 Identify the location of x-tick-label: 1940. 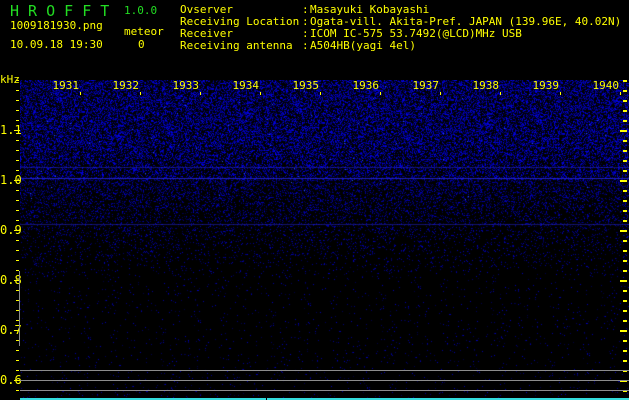
(606, 85).